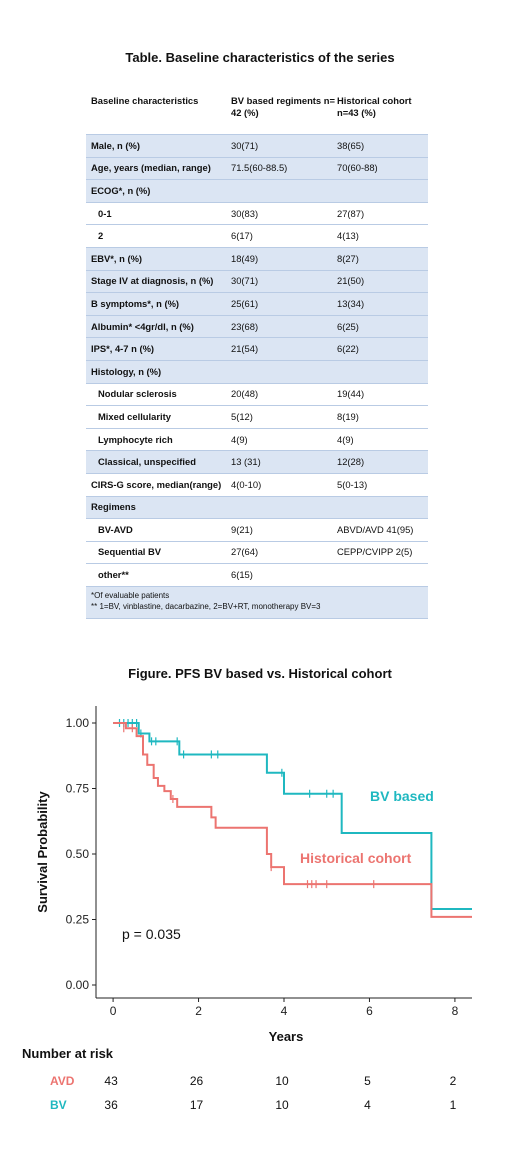 This screenshot has width=520, height=1154. Describe the element at coordinates (348, 326) in the screenshot. I see `row-historical-value: 6(25)` at that location.